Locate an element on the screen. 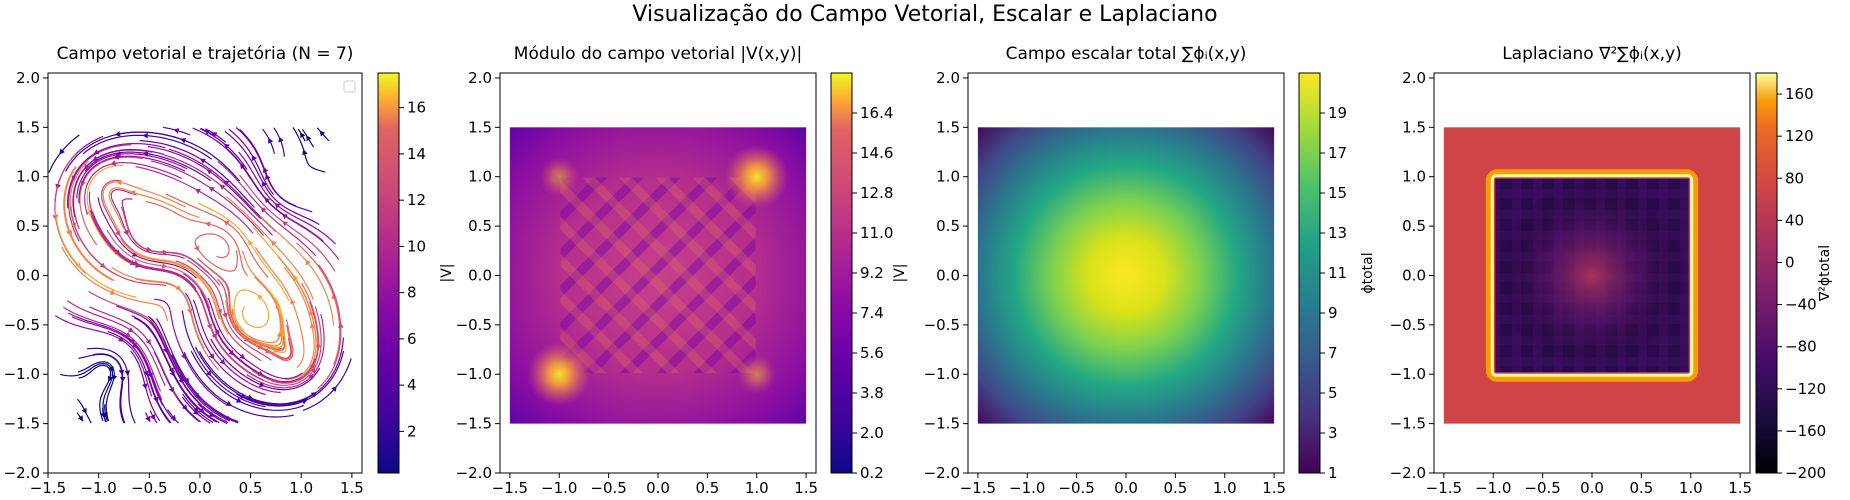  colorbar-tick-label: 9 is located at coordinates (1333, 313).